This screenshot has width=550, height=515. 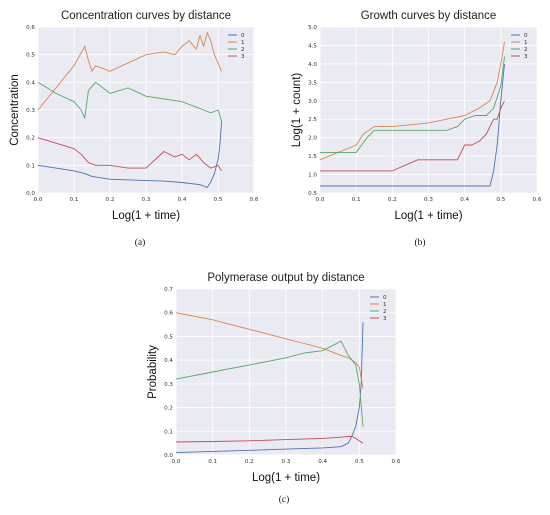 I want to click on chart-title: Concentration curves by distance, so click(x=146, y=16).